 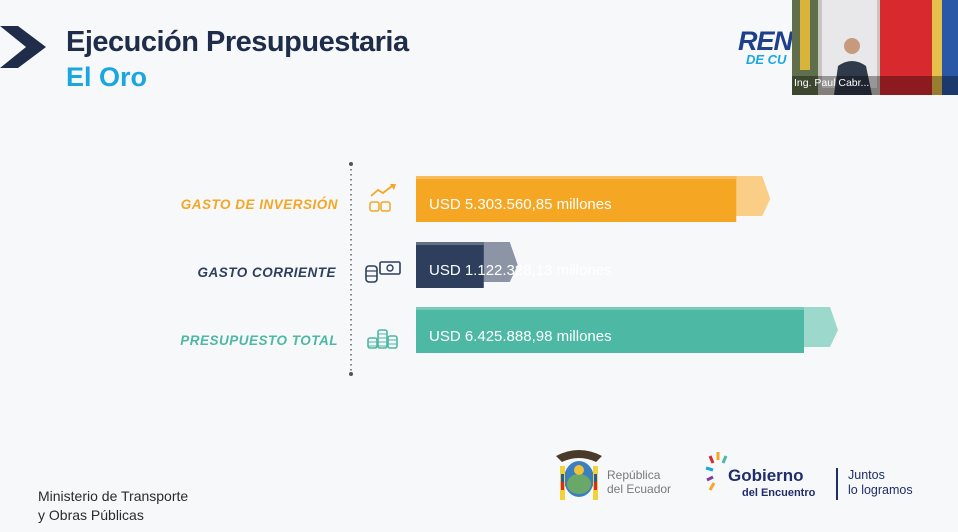 I want to click on juntos-line1: Juntos, so click(x=866, y=475).